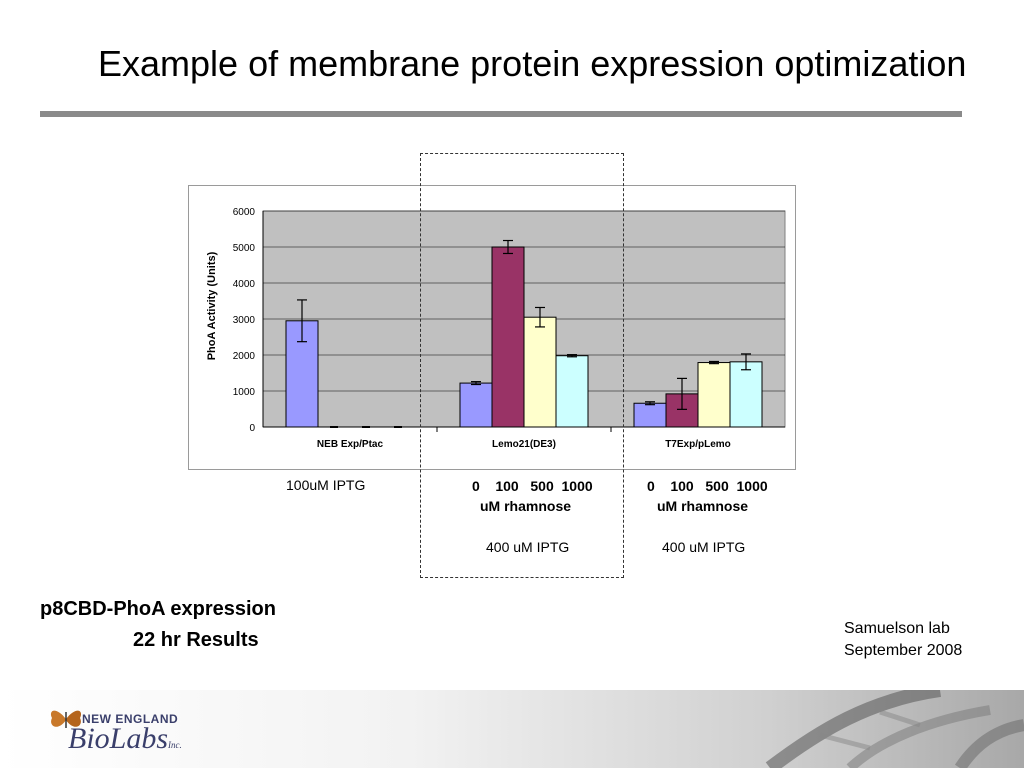 The height and width of the screenshot is (768, 1024). What do you see at coordinates (196, 640) in the screenshot?
I see `results-label: 22 hr Results` at bounding box center [196, 640].